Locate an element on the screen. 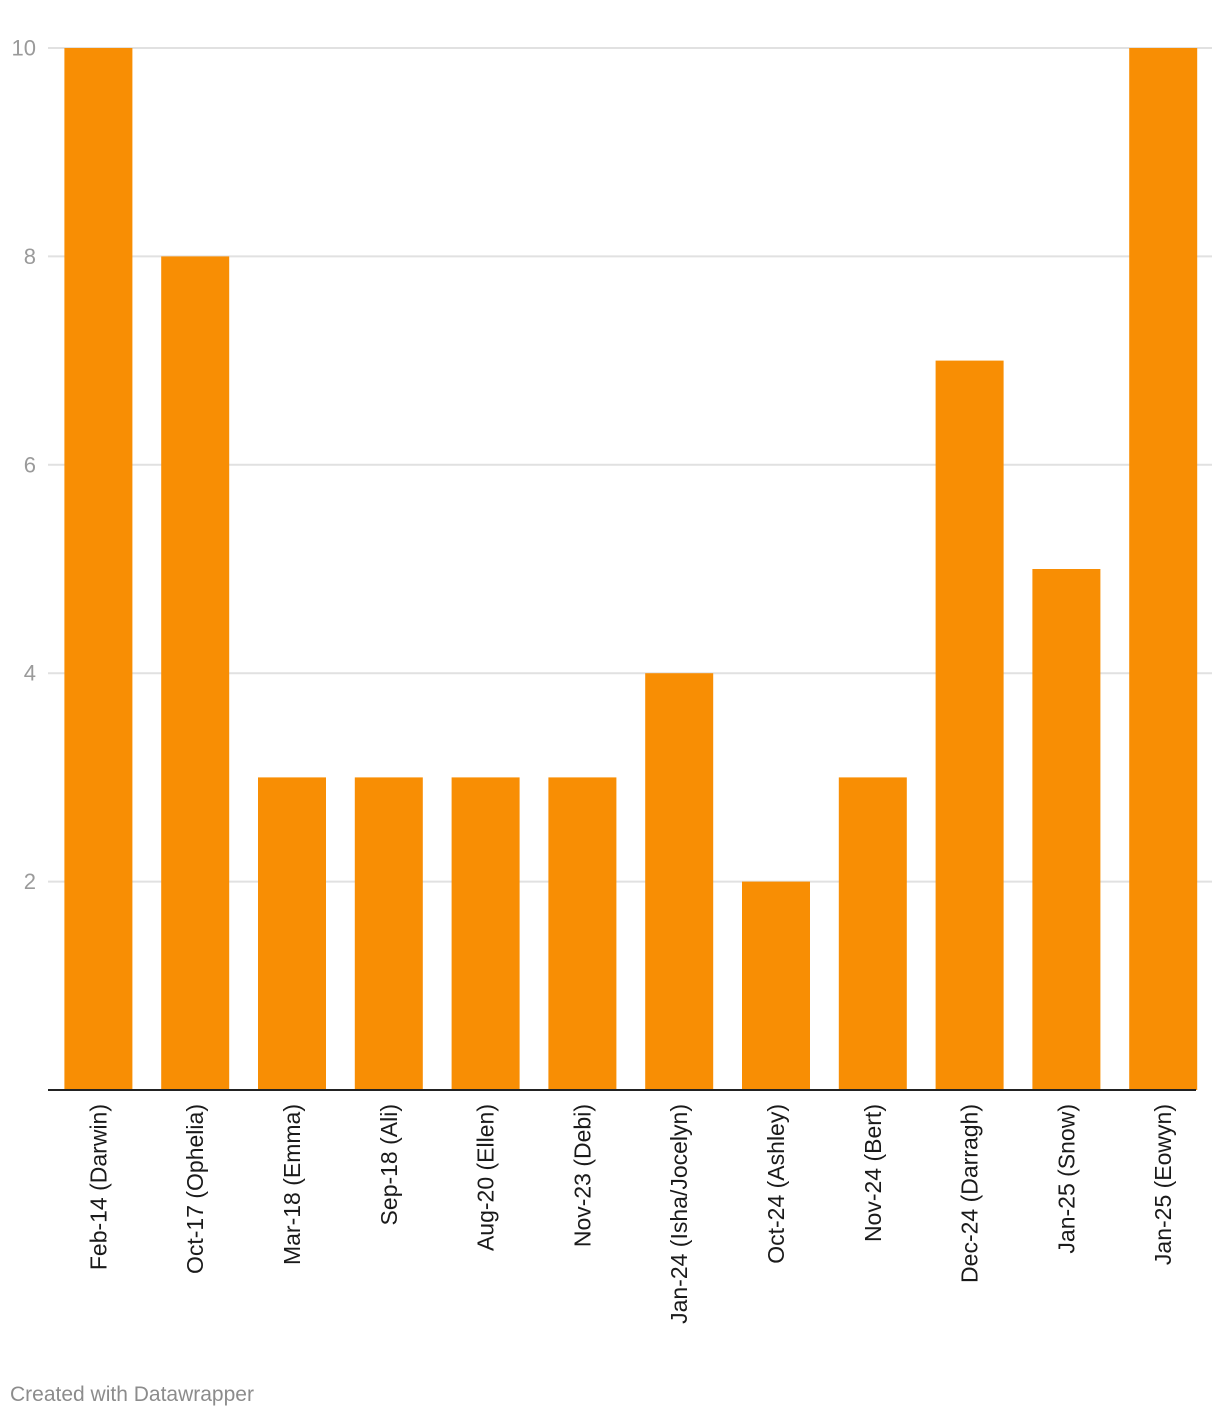 Image resolution: width=1220 pixels, height=1420 pixels. y-tick-label: 4 is located at coordinates (30, 673).